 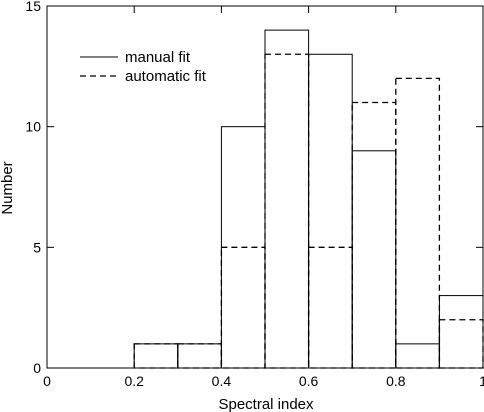 I want to click on x-axis-label: Spectral index, so click(x=266, y=404).